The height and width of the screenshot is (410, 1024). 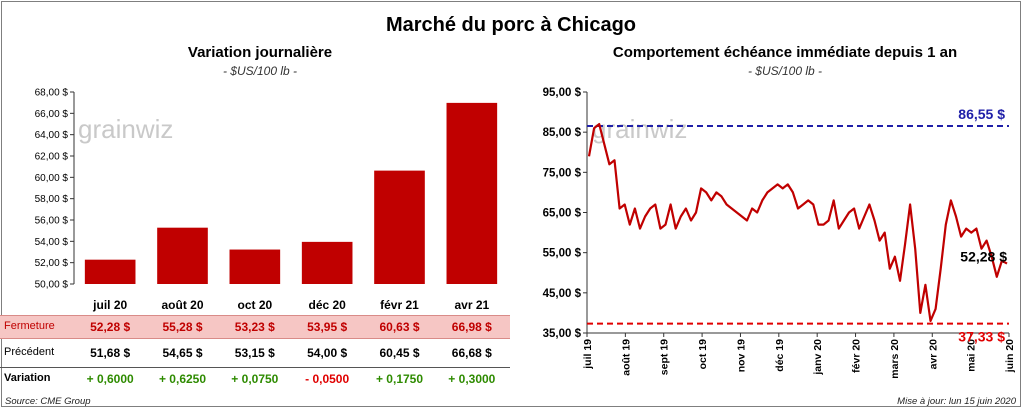 What do you see at coordinates (182, 305) in the screenshot?
I see `x-tick-label: août 20` at bounding box center [182, 305].